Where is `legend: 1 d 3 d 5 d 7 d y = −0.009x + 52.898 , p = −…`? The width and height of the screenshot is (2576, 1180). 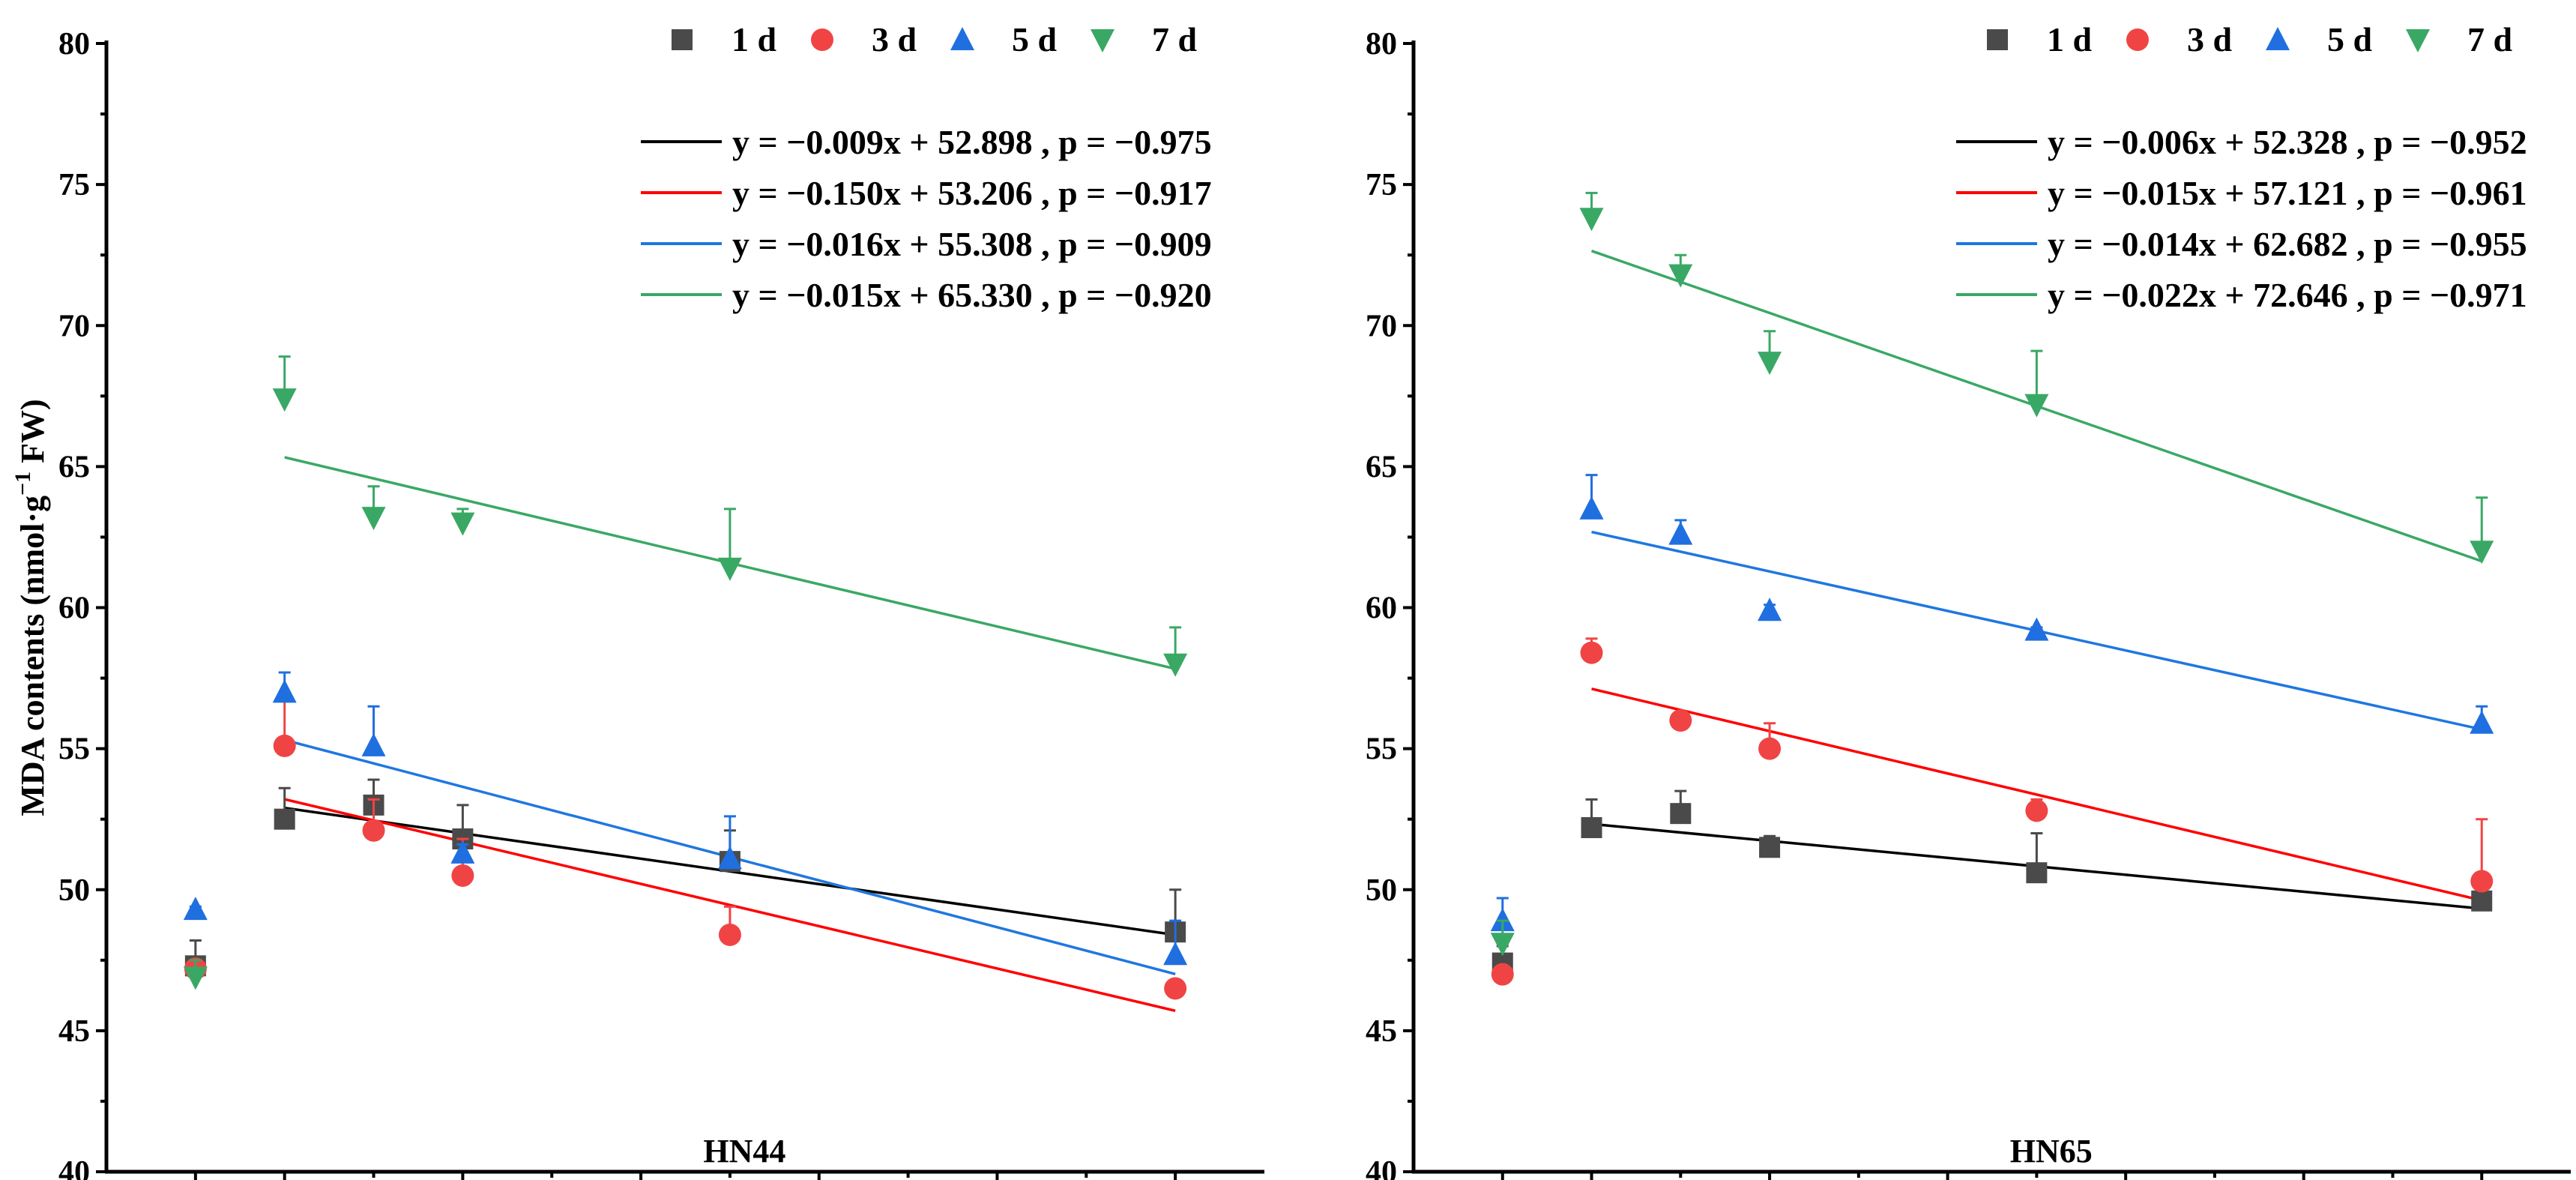
legend: 1 d 3 d 5 d 7 d y = −0.009x + 52.898 , p = −… is located at coordinates (927, 167).